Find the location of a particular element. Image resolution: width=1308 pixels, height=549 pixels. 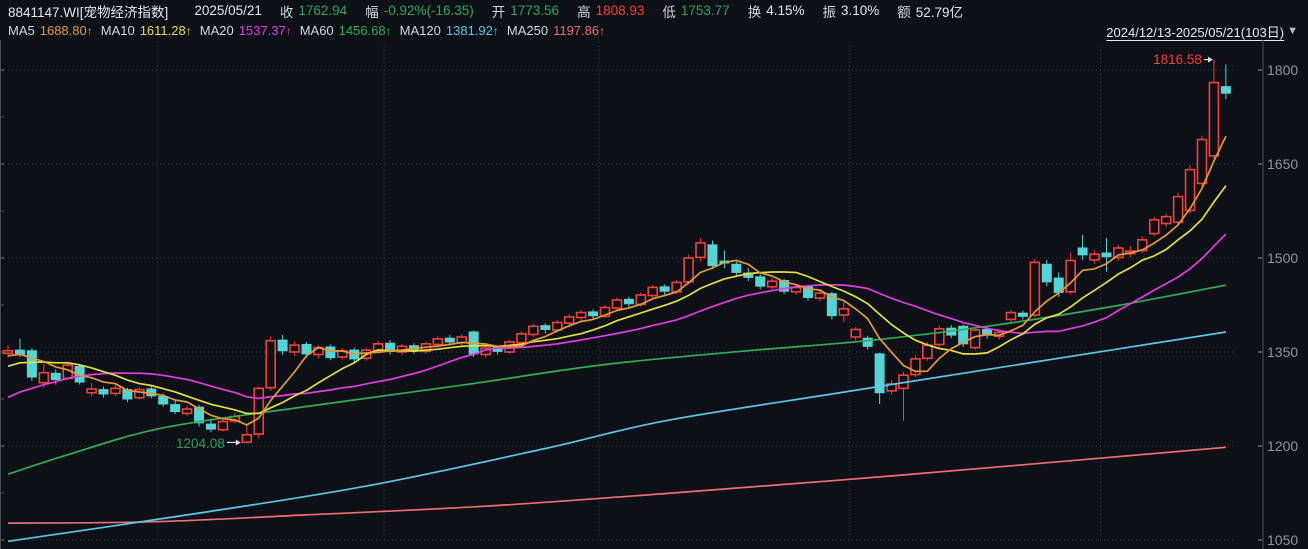

ma250-up-arrow-icon: ↑ is located at coordinates (602, 31).